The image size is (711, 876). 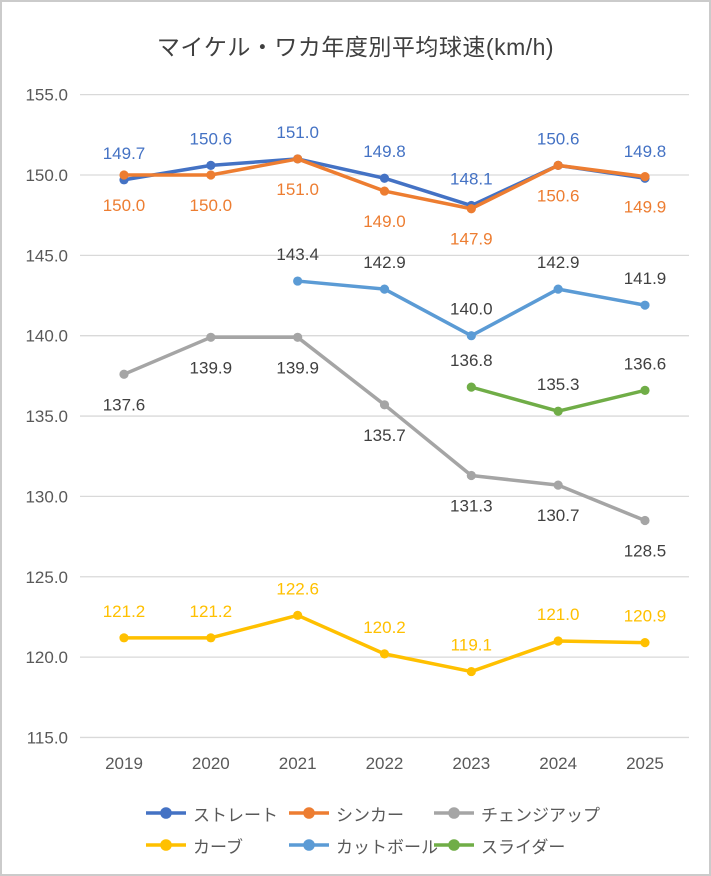 I want to click on data-label-curve: 120.9, so click(x=645, y=616).